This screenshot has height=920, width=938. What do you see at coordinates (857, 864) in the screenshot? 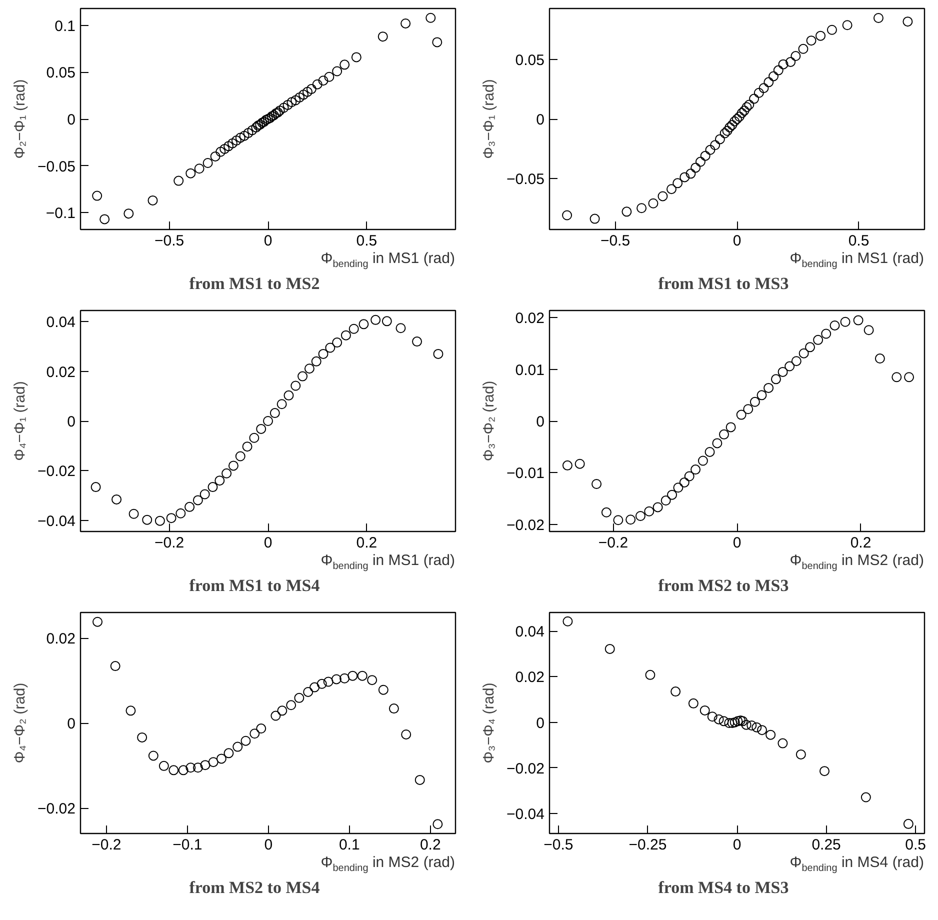
I see `x-axis-title: Φ$_{bending}$ in MS4 (rad)` at bounding box center [857, 864].